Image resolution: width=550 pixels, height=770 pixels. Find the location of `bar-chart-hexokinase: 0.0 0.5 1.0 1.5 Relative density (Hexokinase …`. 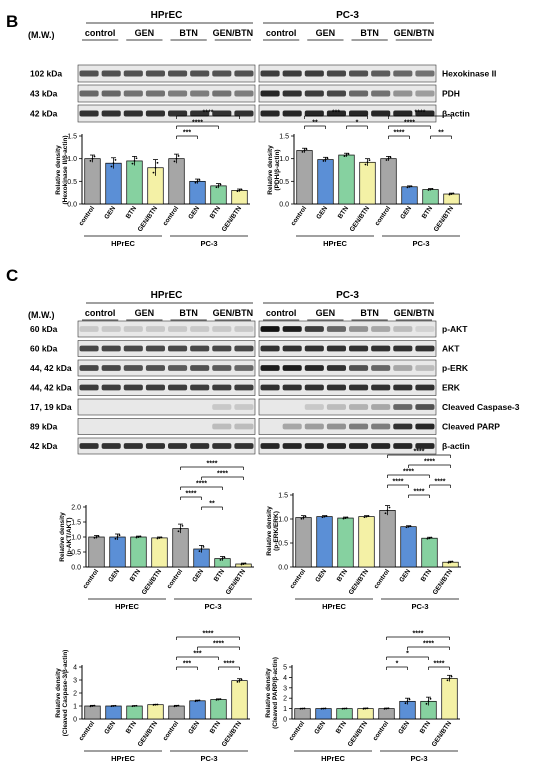

bar-chart-hexokinase: 0.0 0.5 1.0 1.5 Relative density (Hexokinase … is located at coordinates (152, 179).